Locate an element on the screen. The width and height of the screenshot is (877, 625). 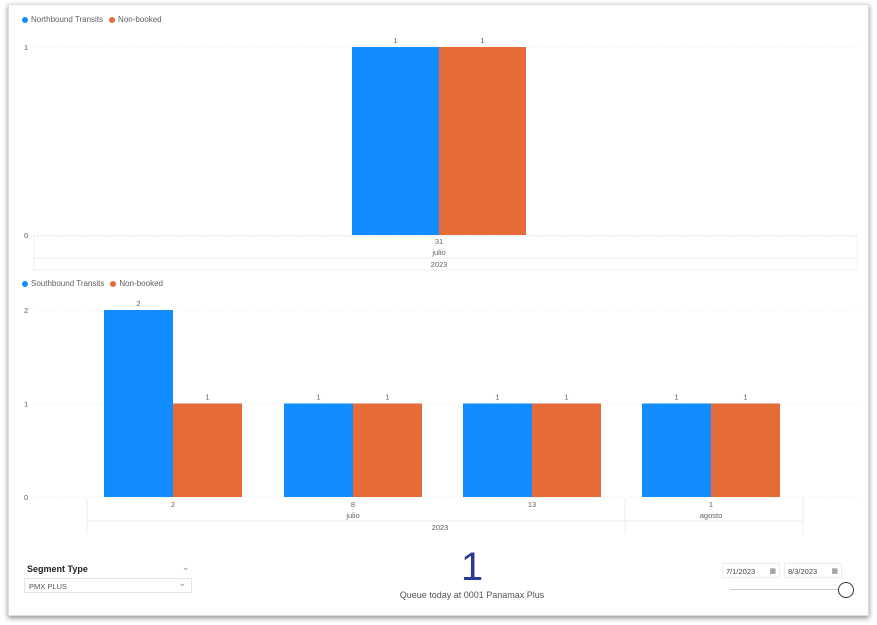
end-date-input: 8/3/2023 ▦ is located at coordinates (813, 570).